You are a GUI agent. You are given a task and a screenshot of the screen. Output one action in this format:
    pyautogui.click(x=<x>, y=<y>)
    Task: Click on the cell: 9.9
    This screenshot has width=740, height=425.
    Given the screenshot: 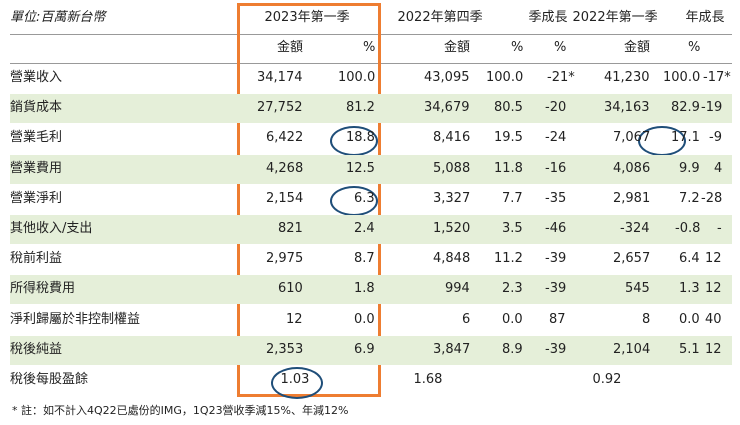 What is the action you would take?
    pyautogui.click(x=689, y=168)
    